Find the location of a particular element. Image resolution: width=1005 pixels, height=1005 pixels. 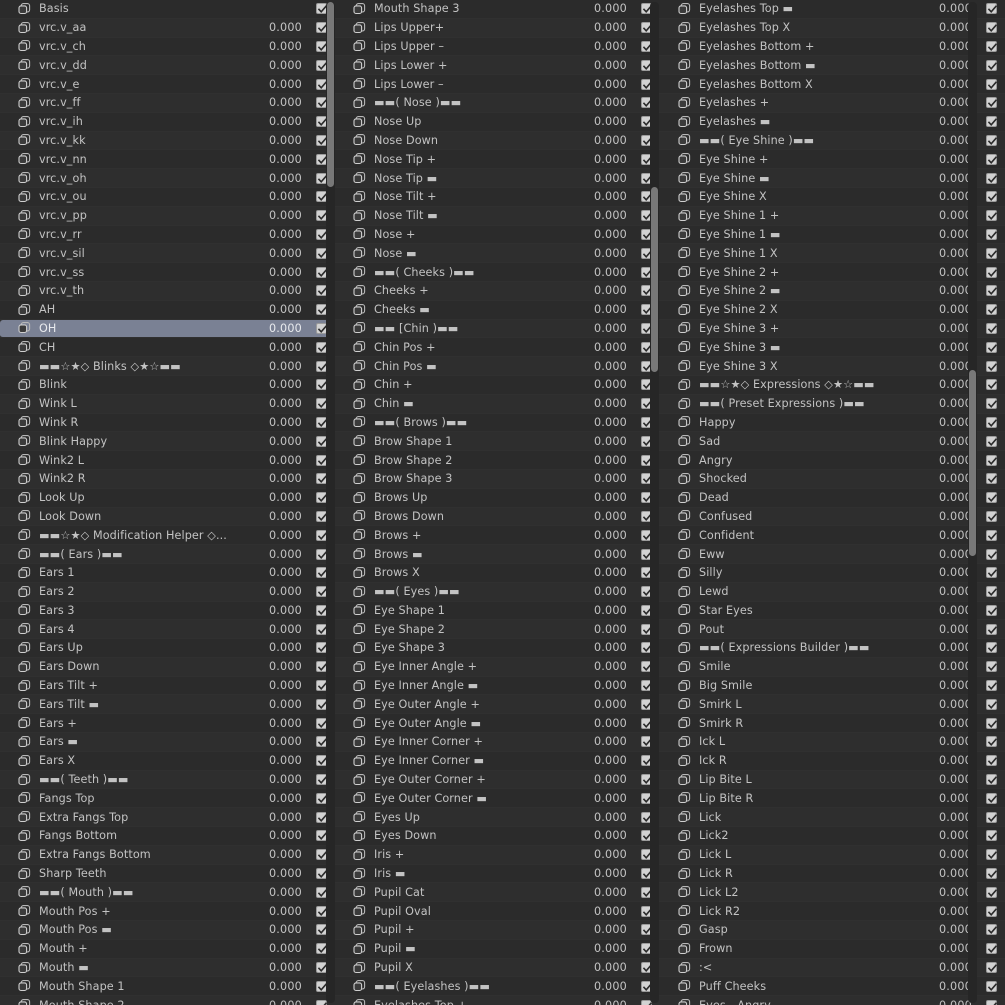

shape-key-row: Eye Shine 3 ▬ 0.000 is located at coordinates (832, 348).